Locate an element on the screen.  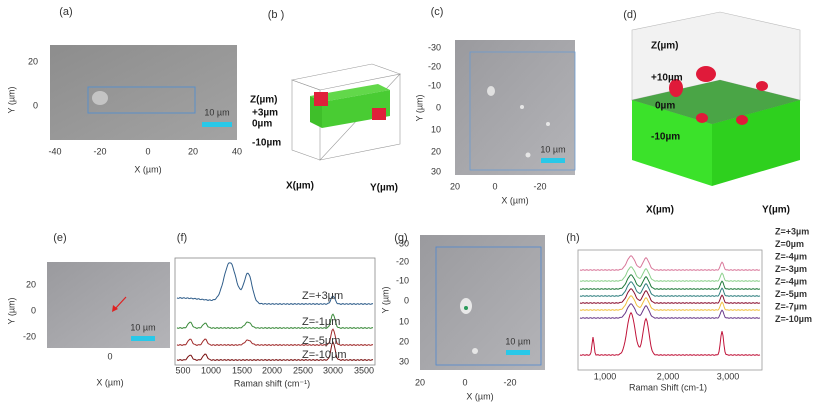
trace-label: Z=-10µm is located at coordinates (324, 355).